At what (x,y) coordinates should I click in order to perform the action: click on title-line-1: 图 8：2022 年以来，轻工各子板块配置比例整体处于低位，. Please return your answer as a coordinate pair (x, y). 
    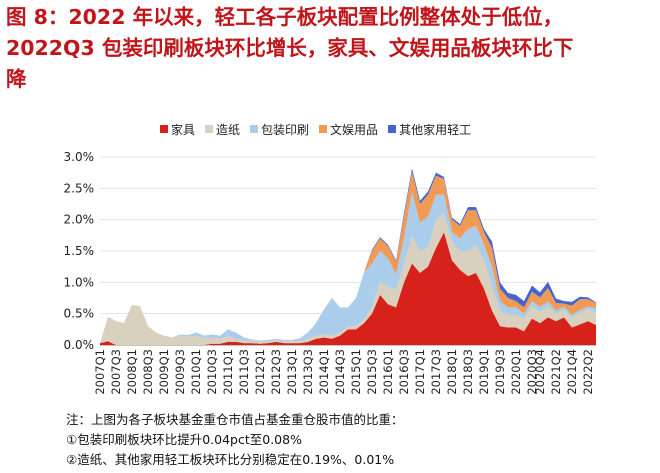
    Looking at the image, I should click on (285, 17).